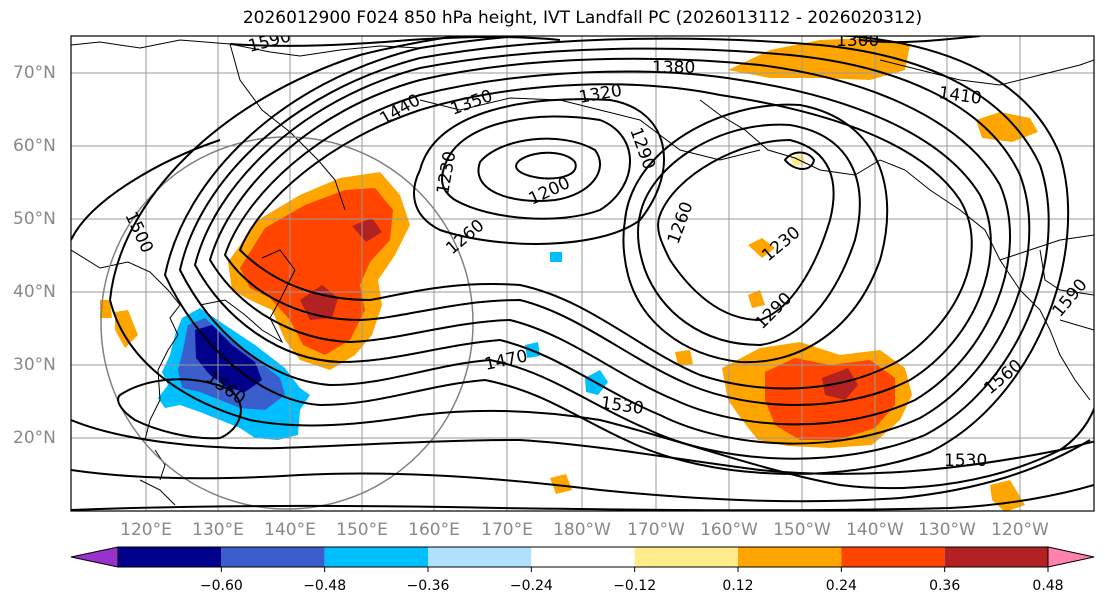 The width and height of the screenshot is (1105, 604). What do you see at coordinates (146, 530) in the screenshot?
I see `lon-label-120e: 120°E` at bounding box center [146, 530].